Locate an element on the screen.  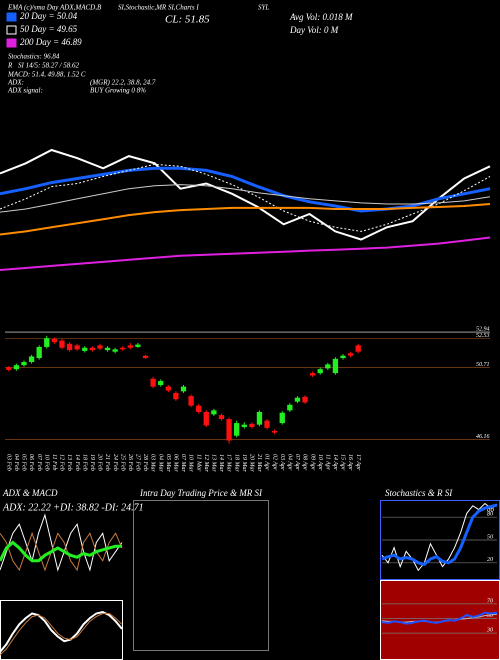
x-tick-label: 07 Feb is located at coordinates (39, 462).